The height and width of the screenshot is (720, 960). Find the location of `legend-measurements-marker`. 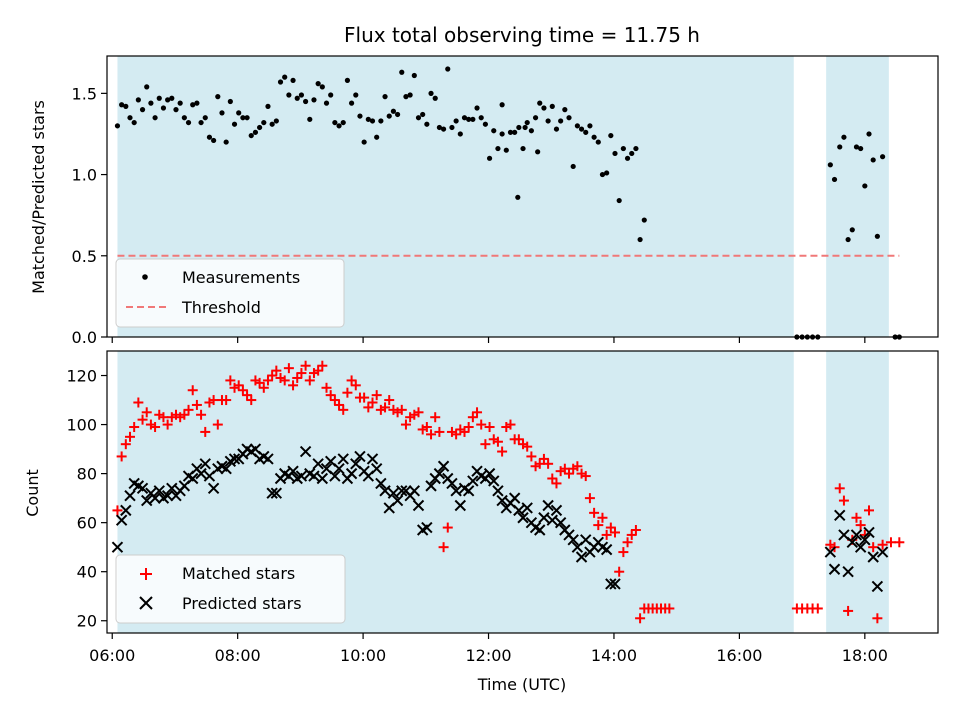

legend-measurements-marker is located at coordinates (145, 277).